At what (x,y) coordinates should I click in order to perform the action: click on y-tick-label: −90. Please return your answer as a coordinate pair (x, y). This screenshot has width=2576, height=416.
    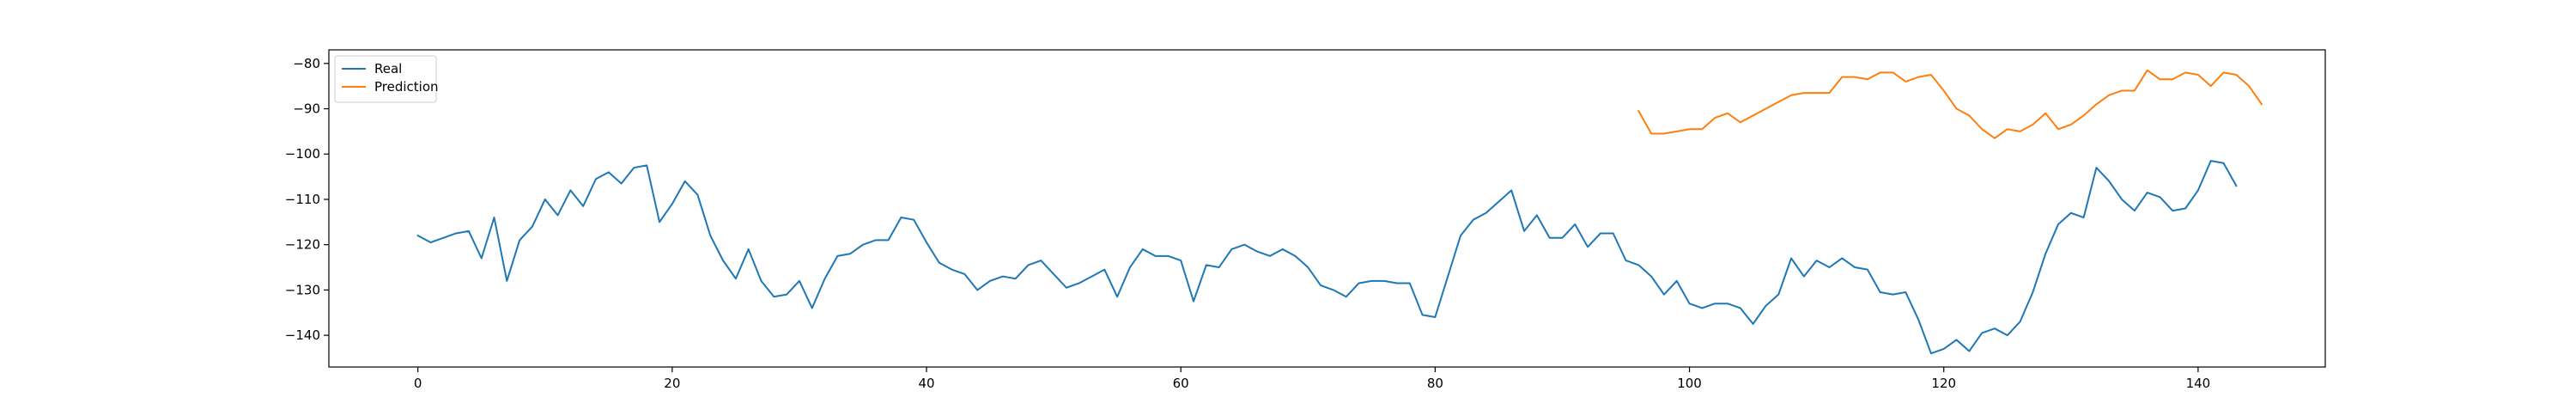
    Looking at the image, I should click on (306, 109).